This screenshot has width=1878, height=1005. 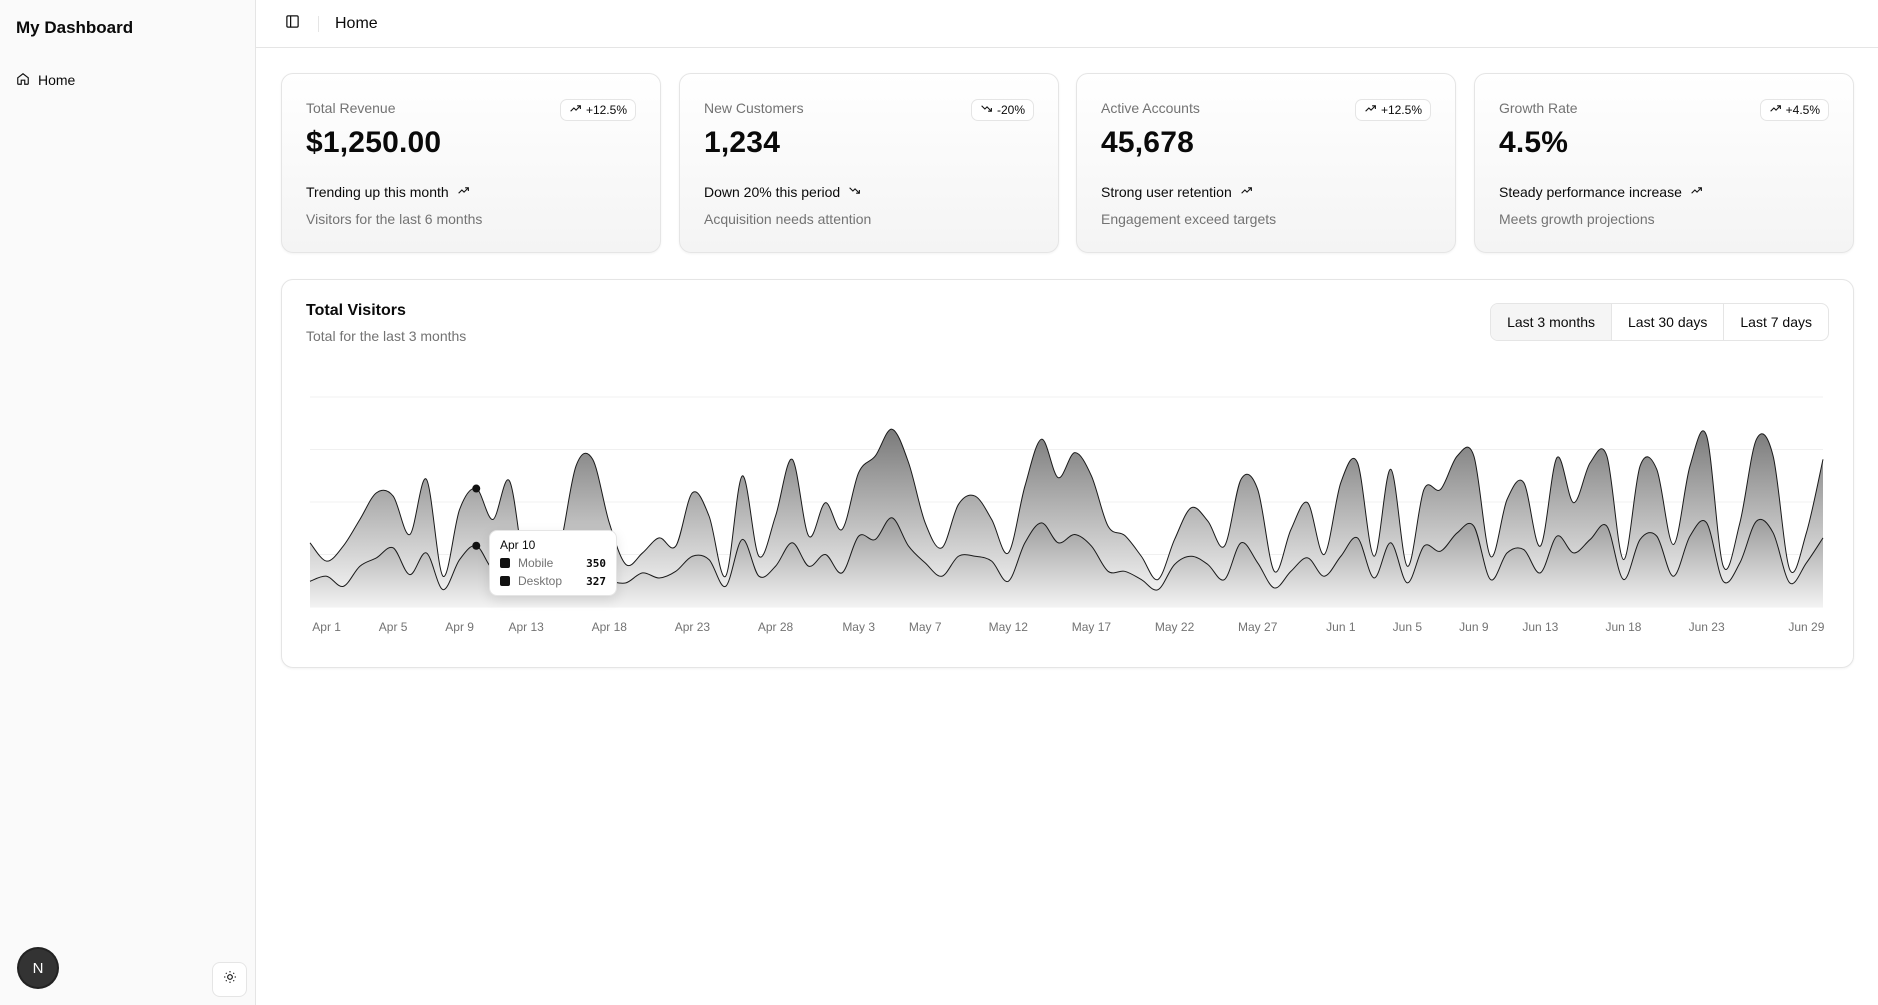 What do you see at coordinates (1408, 627) in the screenshot?
I see `x-tick-label: Jun 5` at bounding box center [1408, 627].